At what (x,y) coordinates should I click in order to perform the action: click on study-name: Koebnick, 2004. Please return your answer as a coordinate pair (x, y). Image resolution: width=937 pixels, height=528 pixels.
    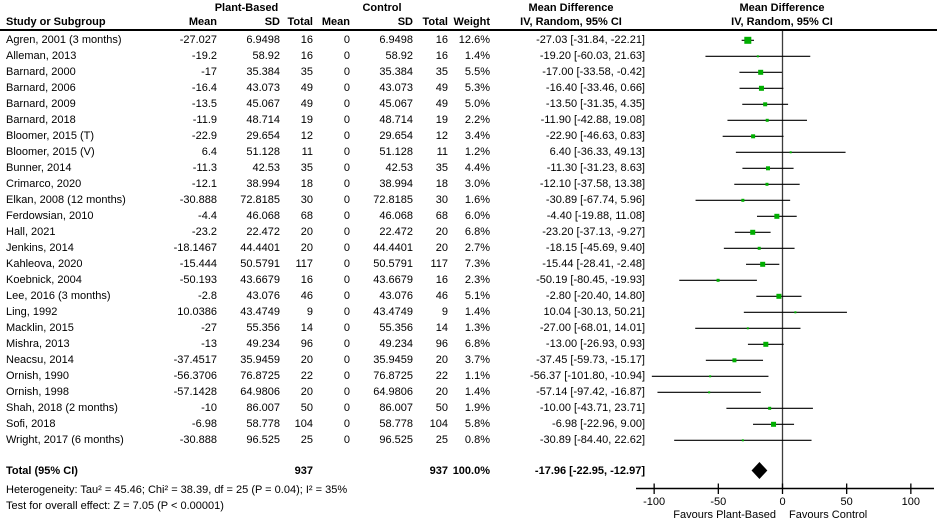
    Looking at the image, I should click on (44, 280).